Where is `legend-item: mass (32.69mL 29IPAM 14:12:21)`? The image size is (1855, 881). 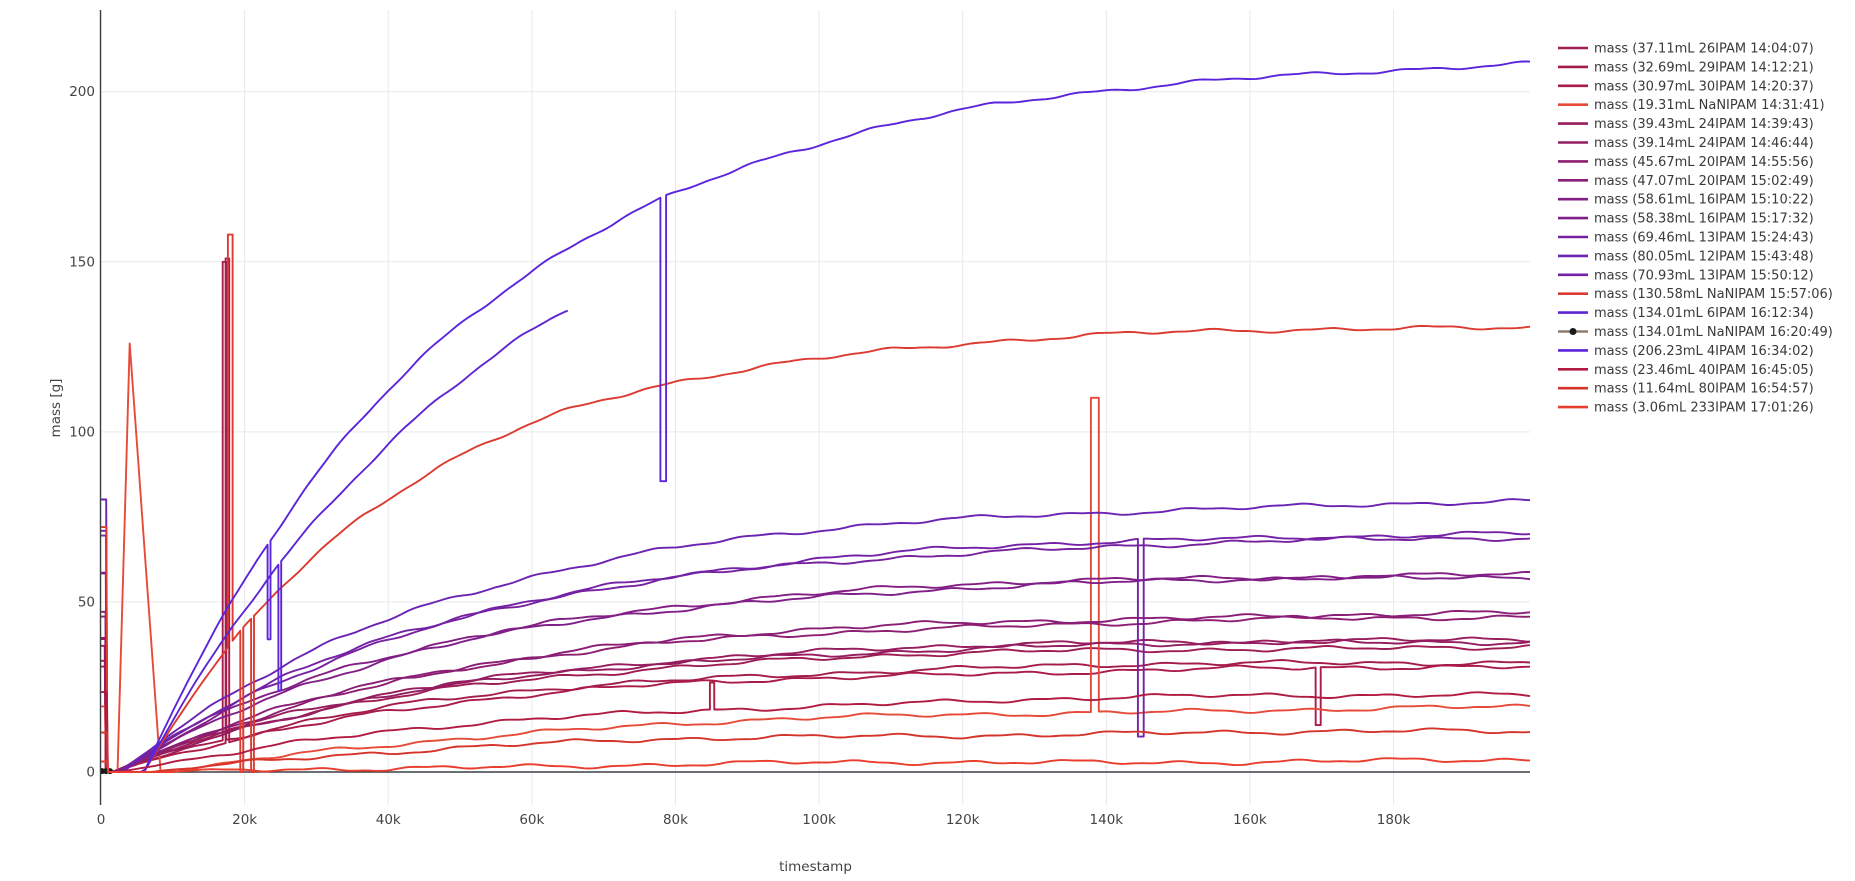
legend-item: mass (32.69mL 29IPAM 14:12:21) is located at coordinates (1686, 67).